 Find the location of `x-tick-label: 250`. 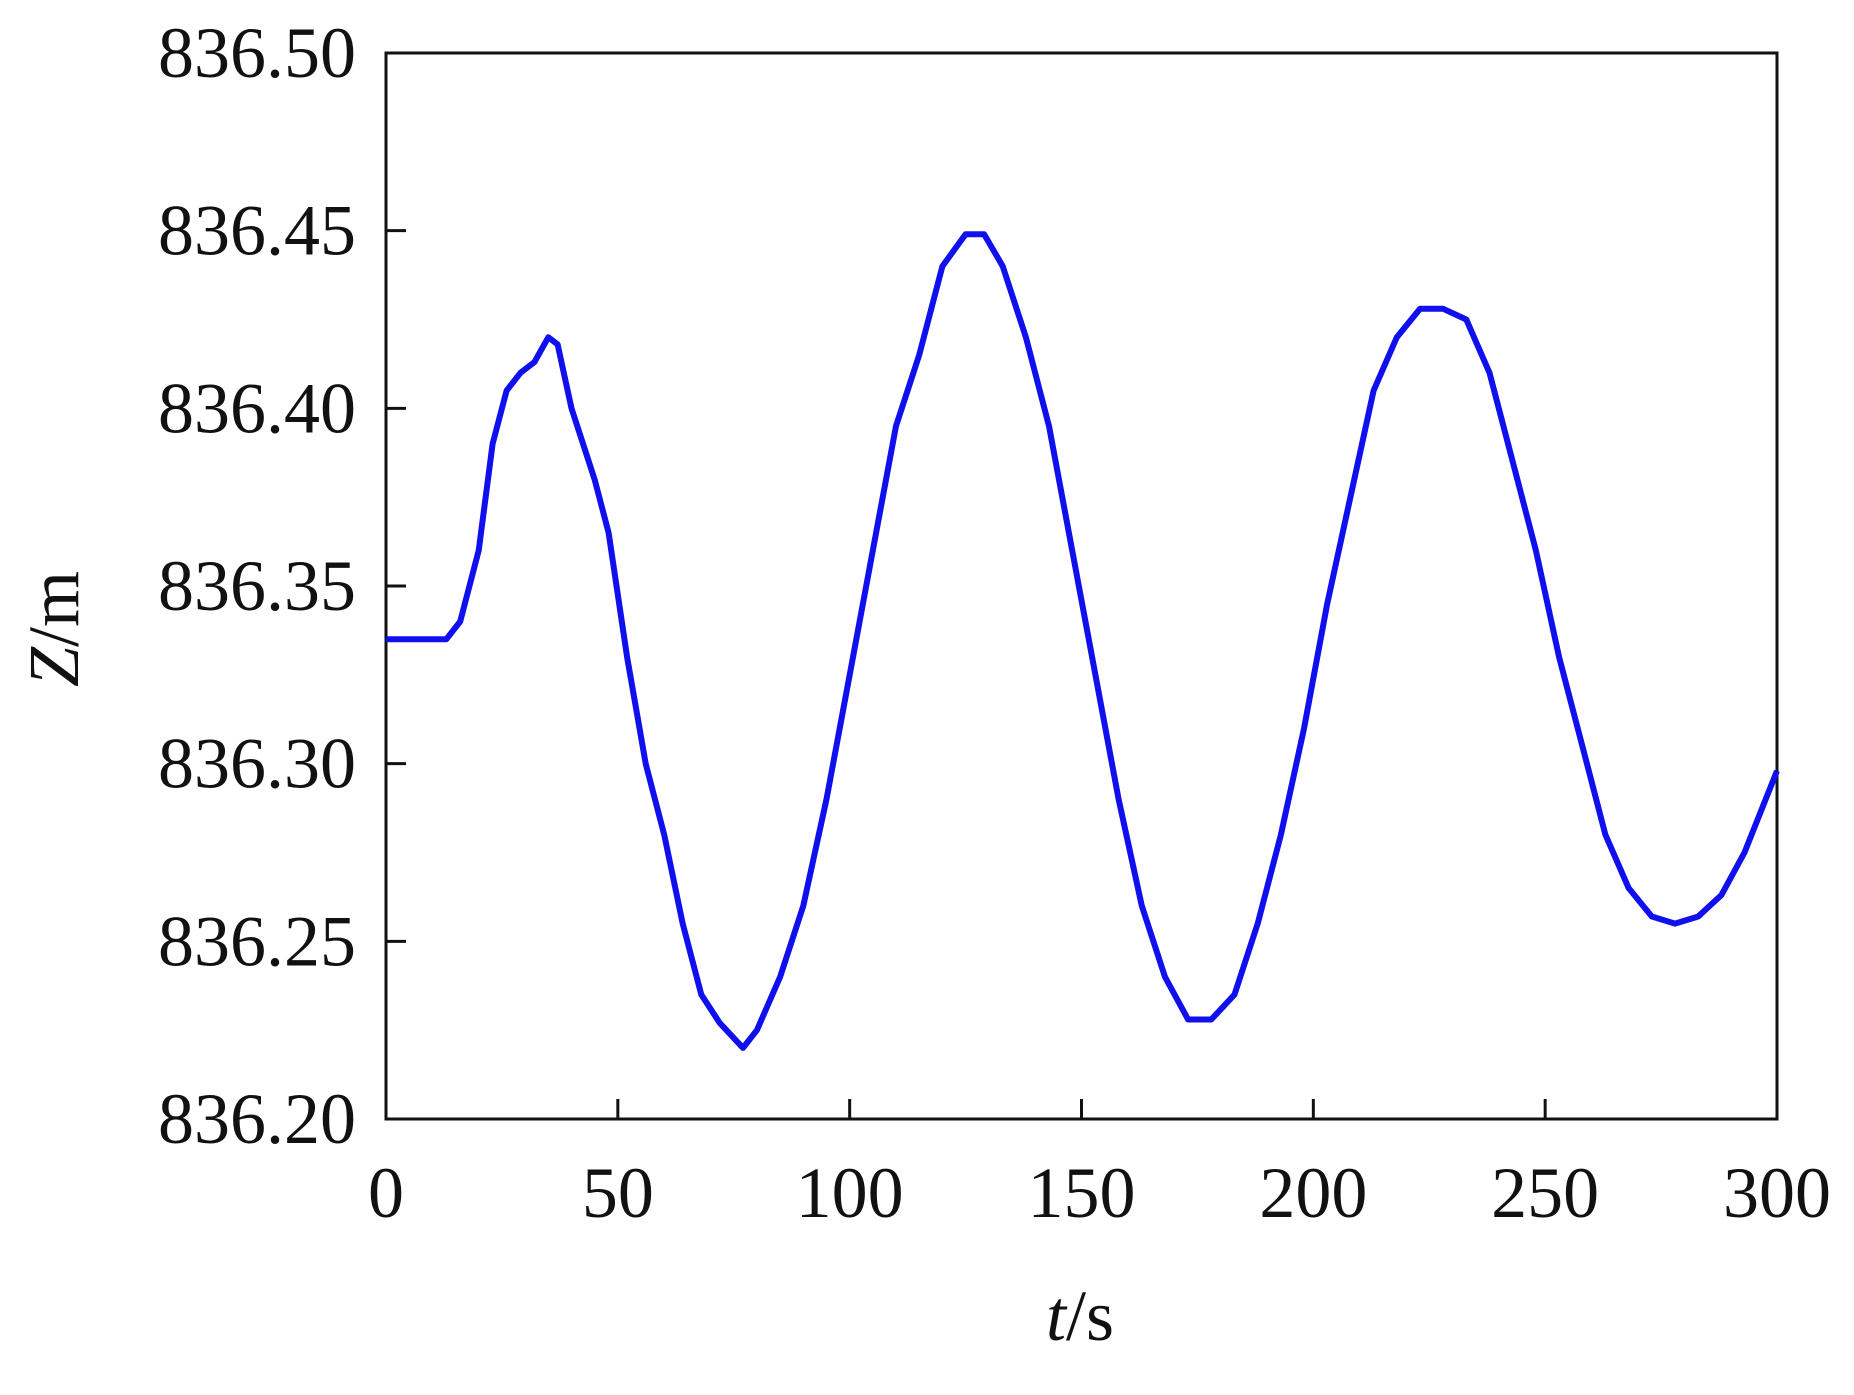

x-tick-label: 250 is located at coordinates (1545, 1193).